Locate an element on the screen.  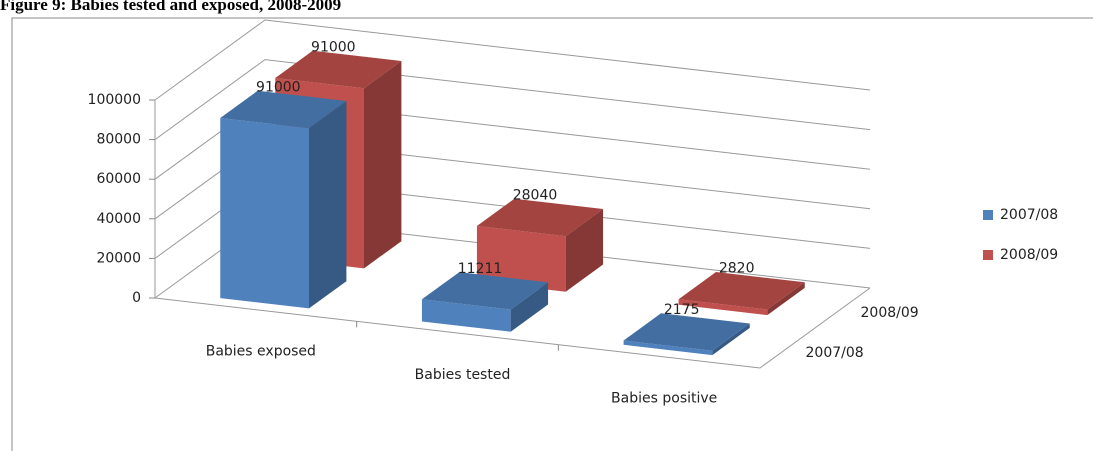
y-tick-label: 100000 is located at coordinates (114, 100).